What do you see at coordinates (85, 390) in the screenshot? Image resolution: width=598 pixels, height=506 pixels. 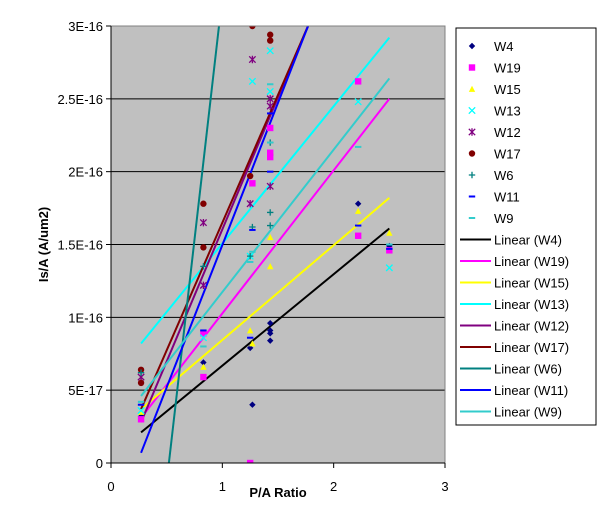 I see `y-tick-label: 5E-17` at bounding box center [85, 390].